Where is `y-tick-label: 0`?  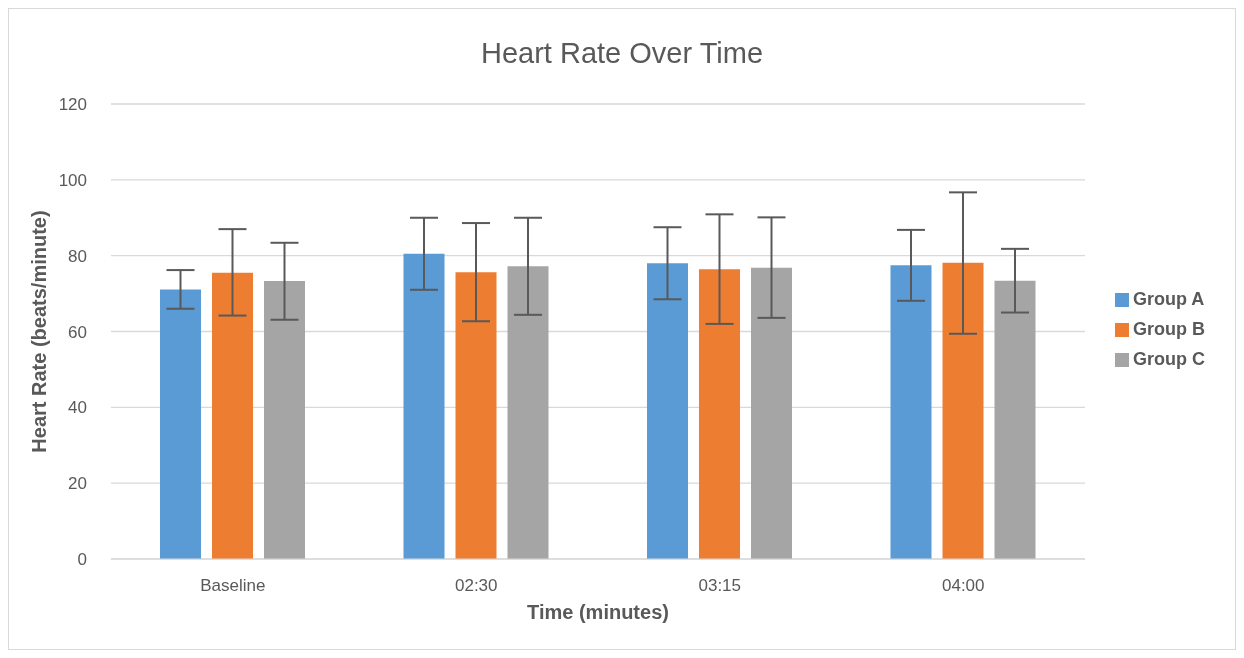 y-tick-label: 0 is located at coordinates (82, 560).